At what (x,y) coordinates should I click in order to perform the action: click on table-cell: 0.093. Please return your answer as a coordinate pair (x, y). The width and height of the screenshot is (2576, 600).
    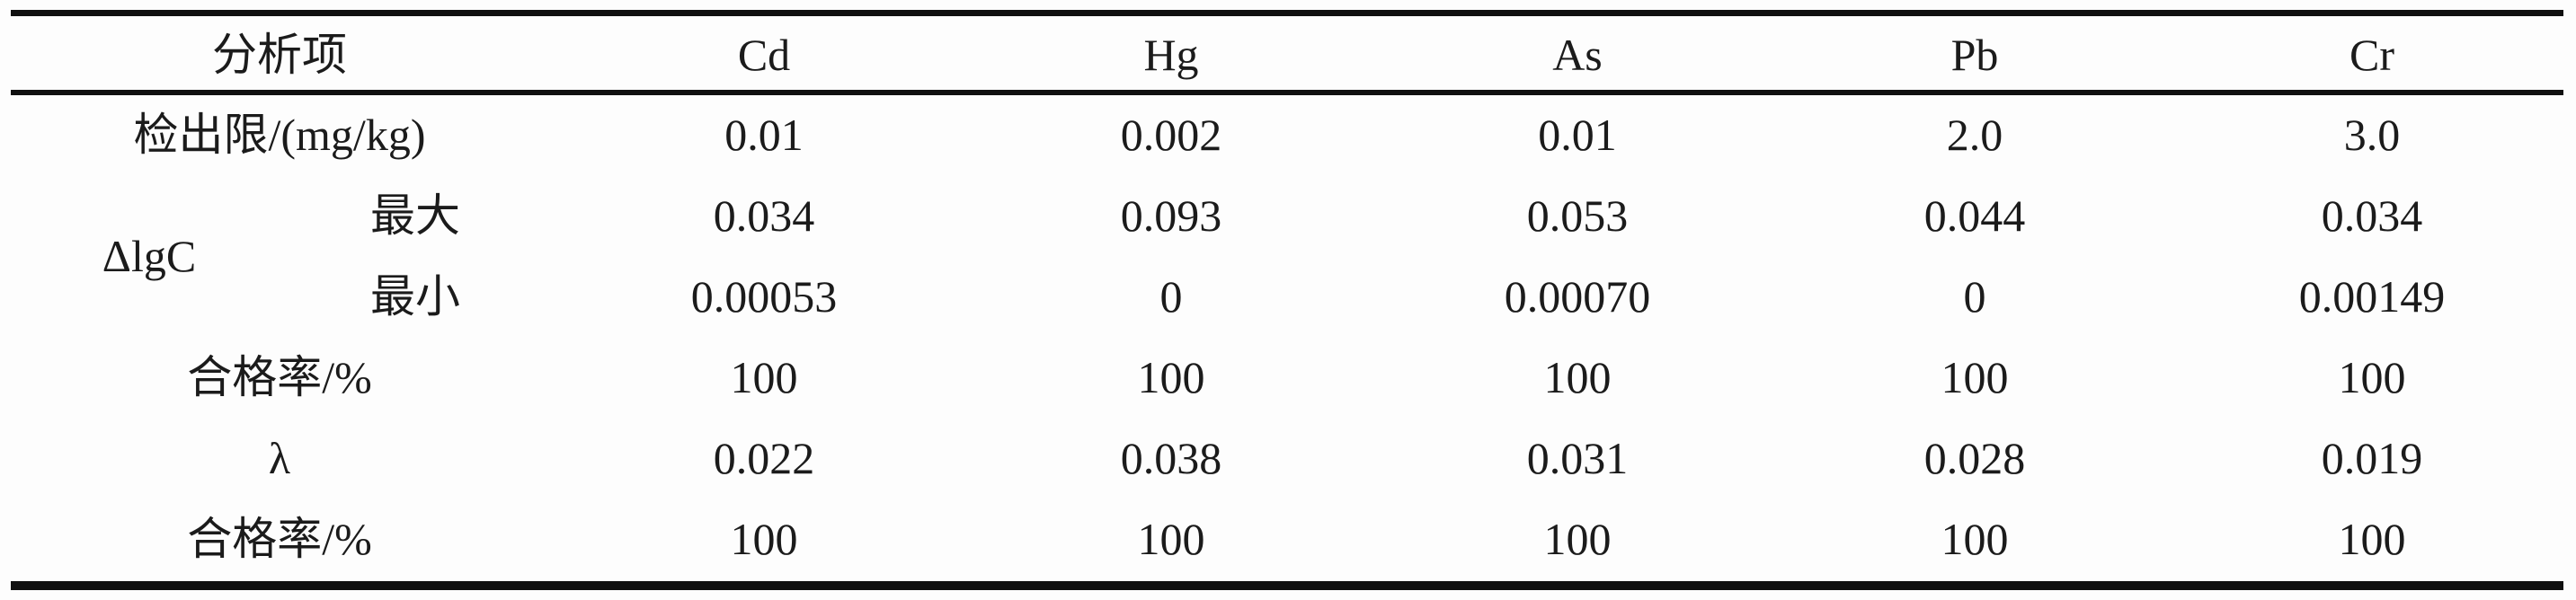
    Looking at the image, I should click on (1171, 215).